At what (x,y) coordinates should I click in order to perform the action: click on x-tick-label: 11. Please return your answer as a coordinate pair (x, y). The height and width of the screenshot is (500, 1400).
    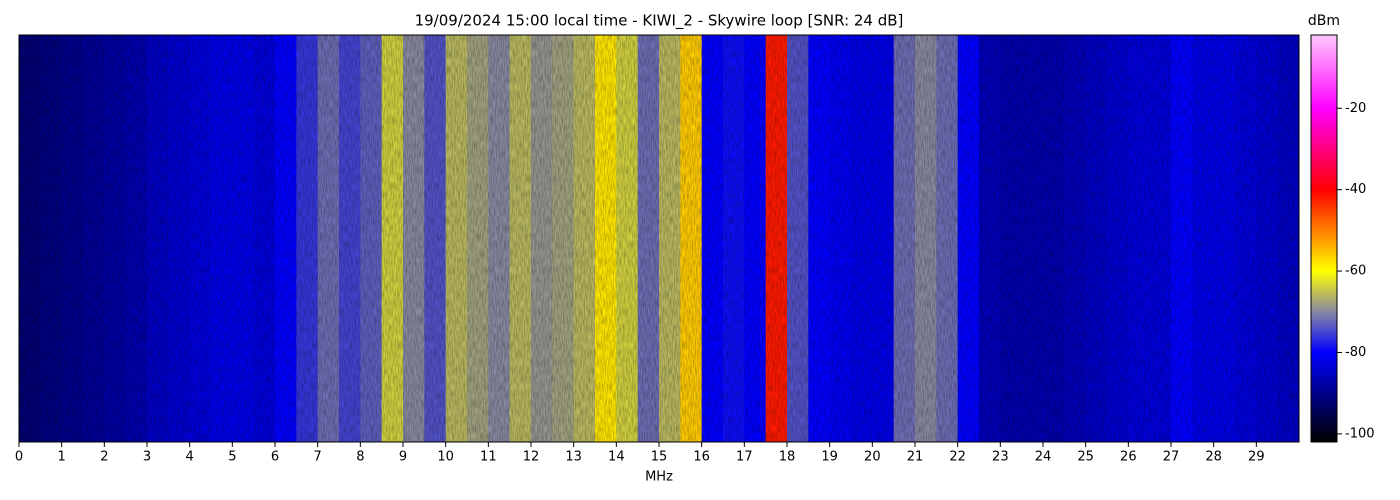
    Looking at the image, I should click on (488, 457).